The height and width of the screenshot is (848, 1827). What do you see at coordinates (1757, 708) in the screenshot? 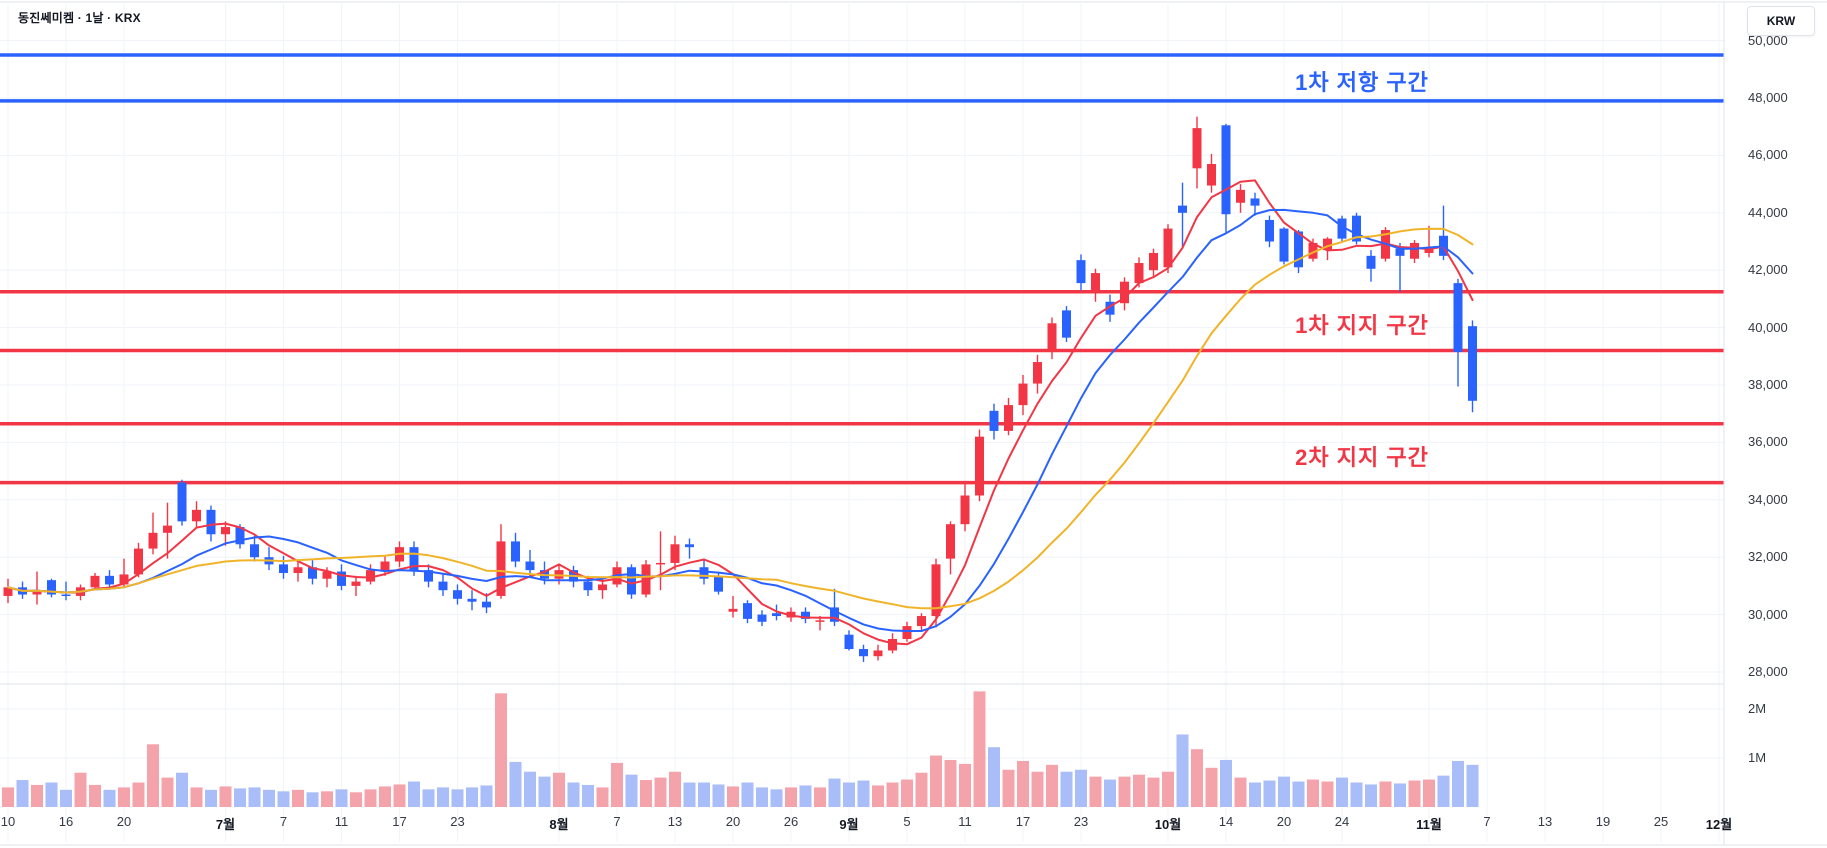
I see `volume-axis-label: 2M` at bounding box center [1757, 708].